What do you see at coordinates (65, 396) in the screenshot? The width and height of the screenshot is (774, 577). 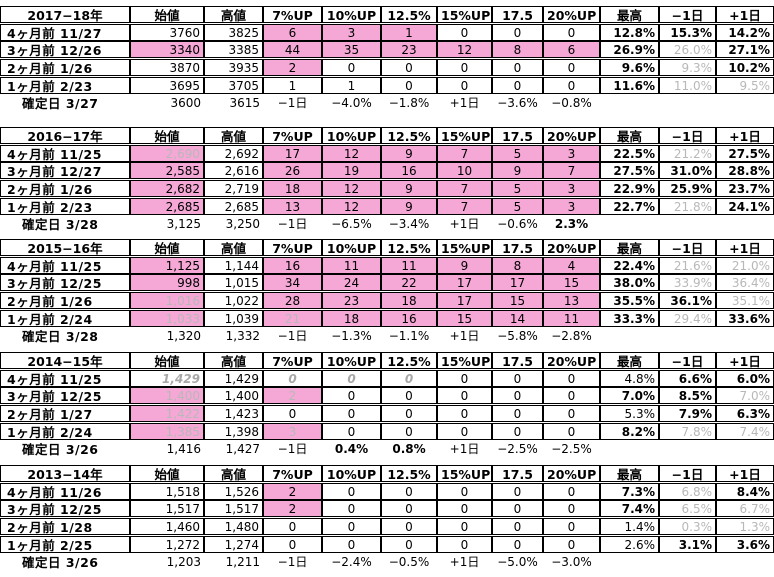 I see `row-label: 3ヶ月前 12/25` at bounding box center [65, 396].